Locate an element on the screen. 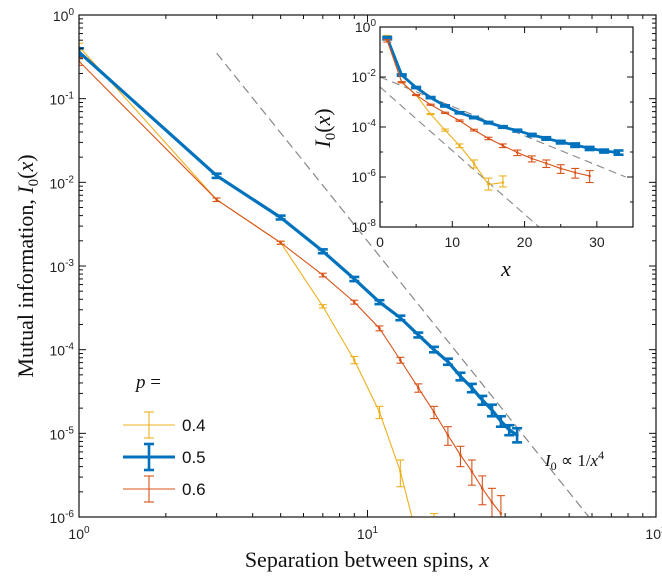  inset-x-tick-label-0: 0 is located at coordinates (380, 242).